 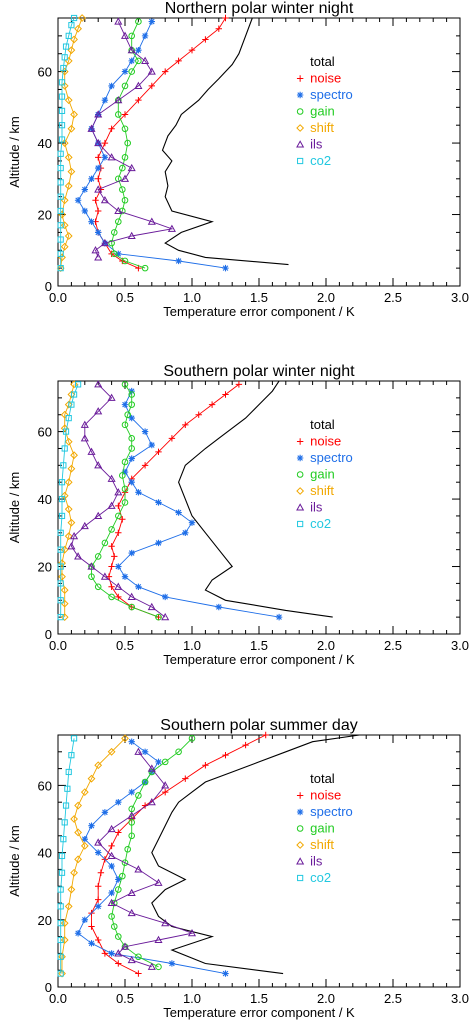 What do you see at coordinates (300, 78) in the screenshot?
I see `legend-marker-noise` at bounding box center [300, 78].